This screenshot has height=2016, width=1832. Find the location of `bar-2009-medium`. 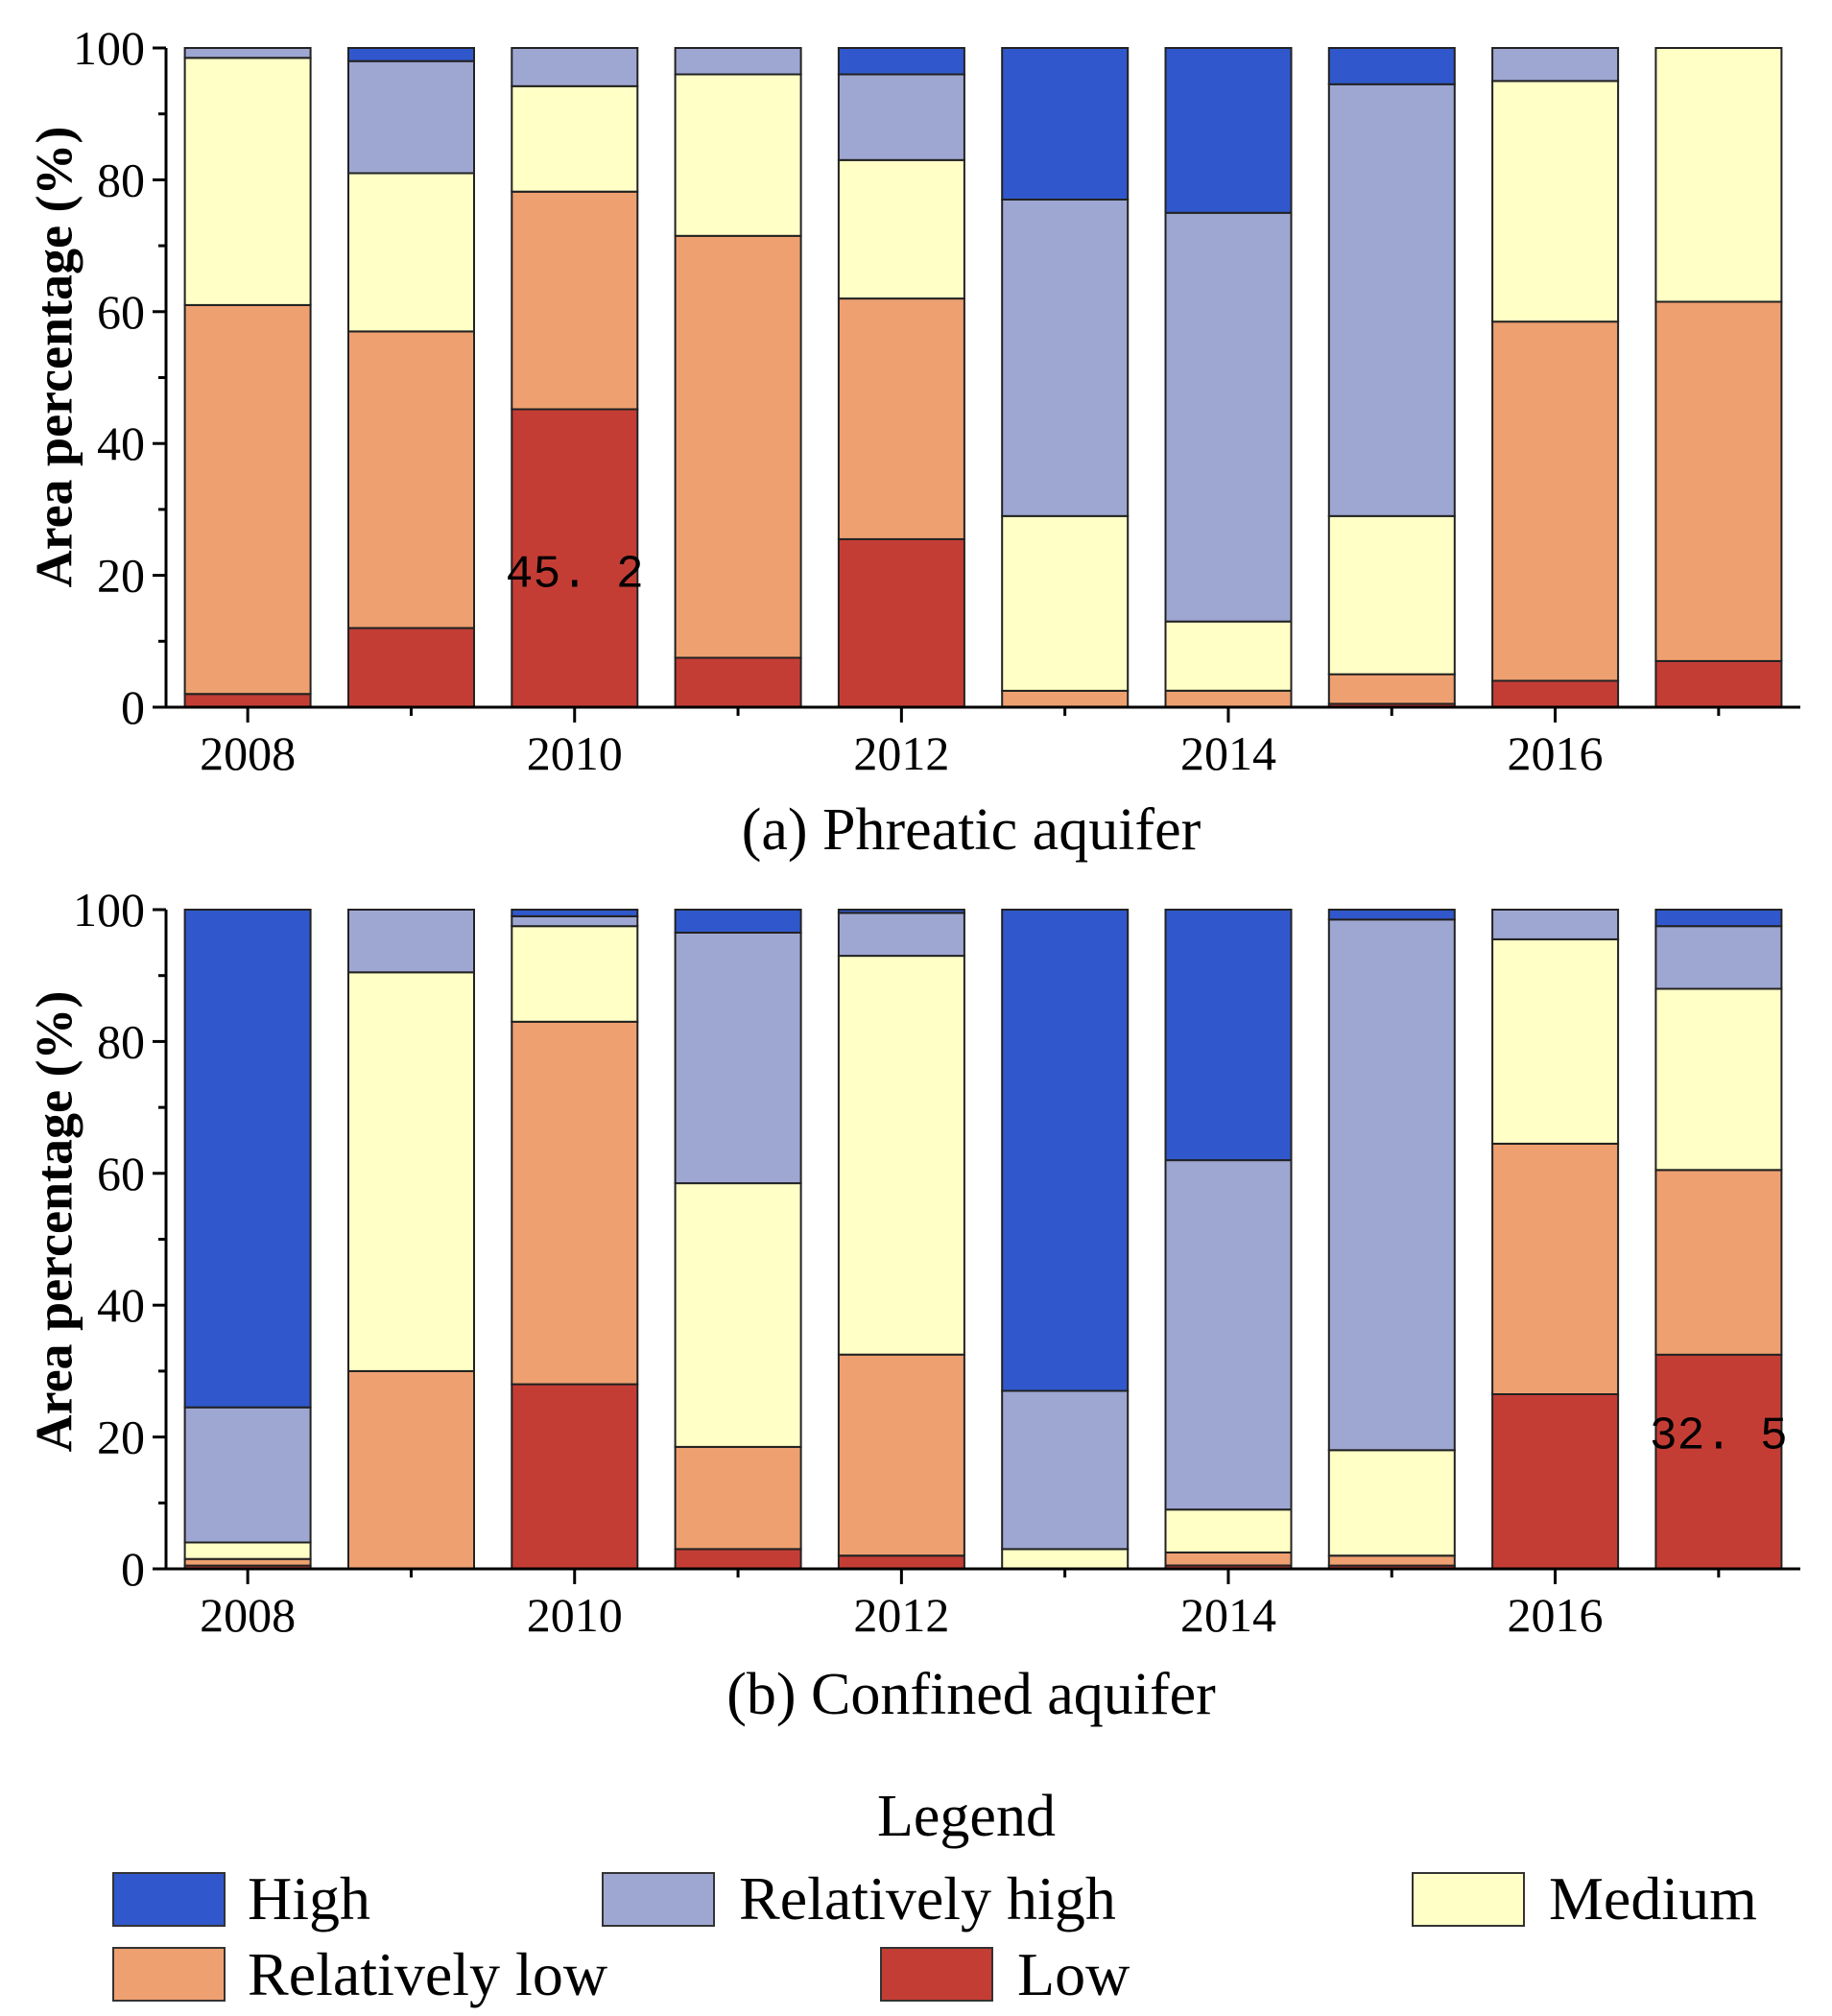

bar-2009-medium is located at coordinates (411, 1171).